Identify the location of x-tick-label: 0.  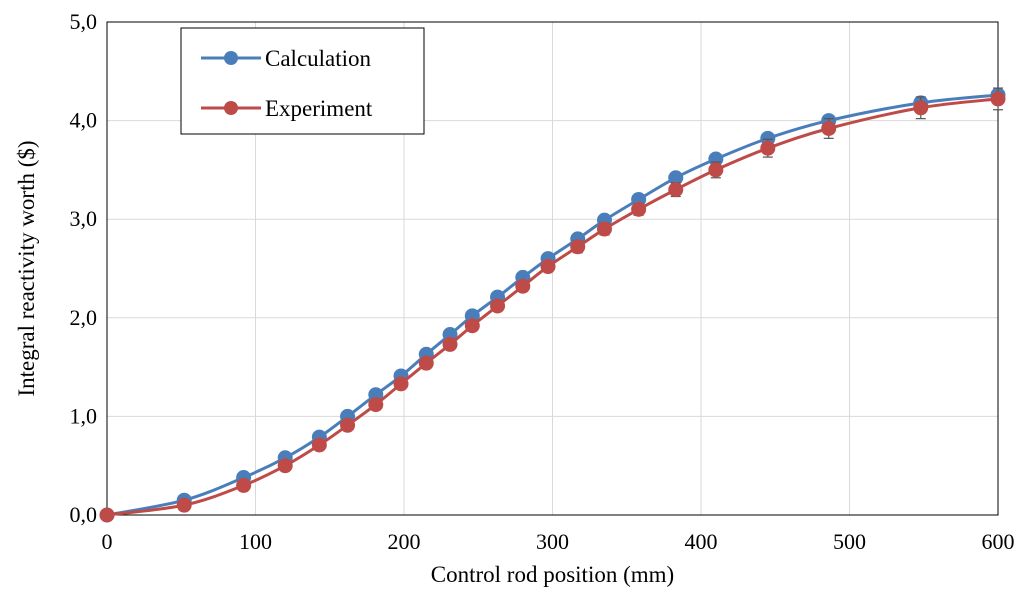
(107, 541).